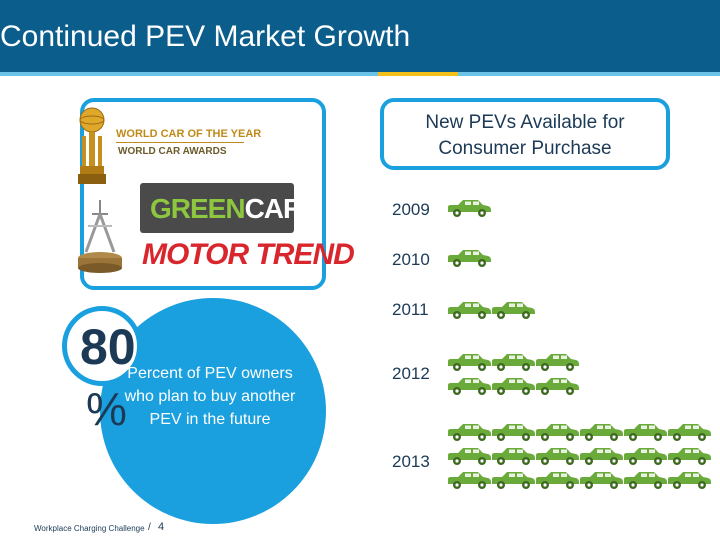 The height and width of the screenshot is (540, 720). I want to click on new-pevs-heading: New PEVs Available for Consumer Purchase, so click(525, 135).